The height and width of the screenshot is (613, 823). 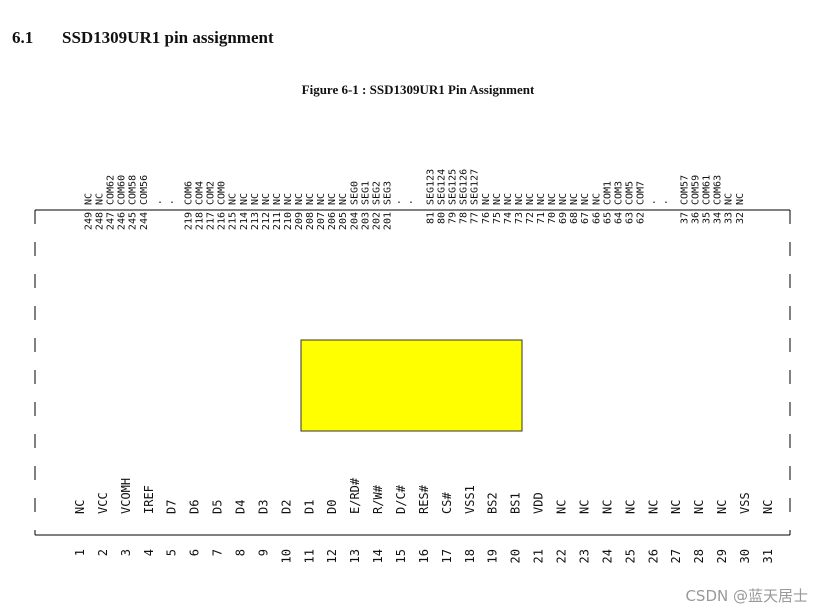 I want to click on top-pin-name: SEG123, so click(x=431, y=187).